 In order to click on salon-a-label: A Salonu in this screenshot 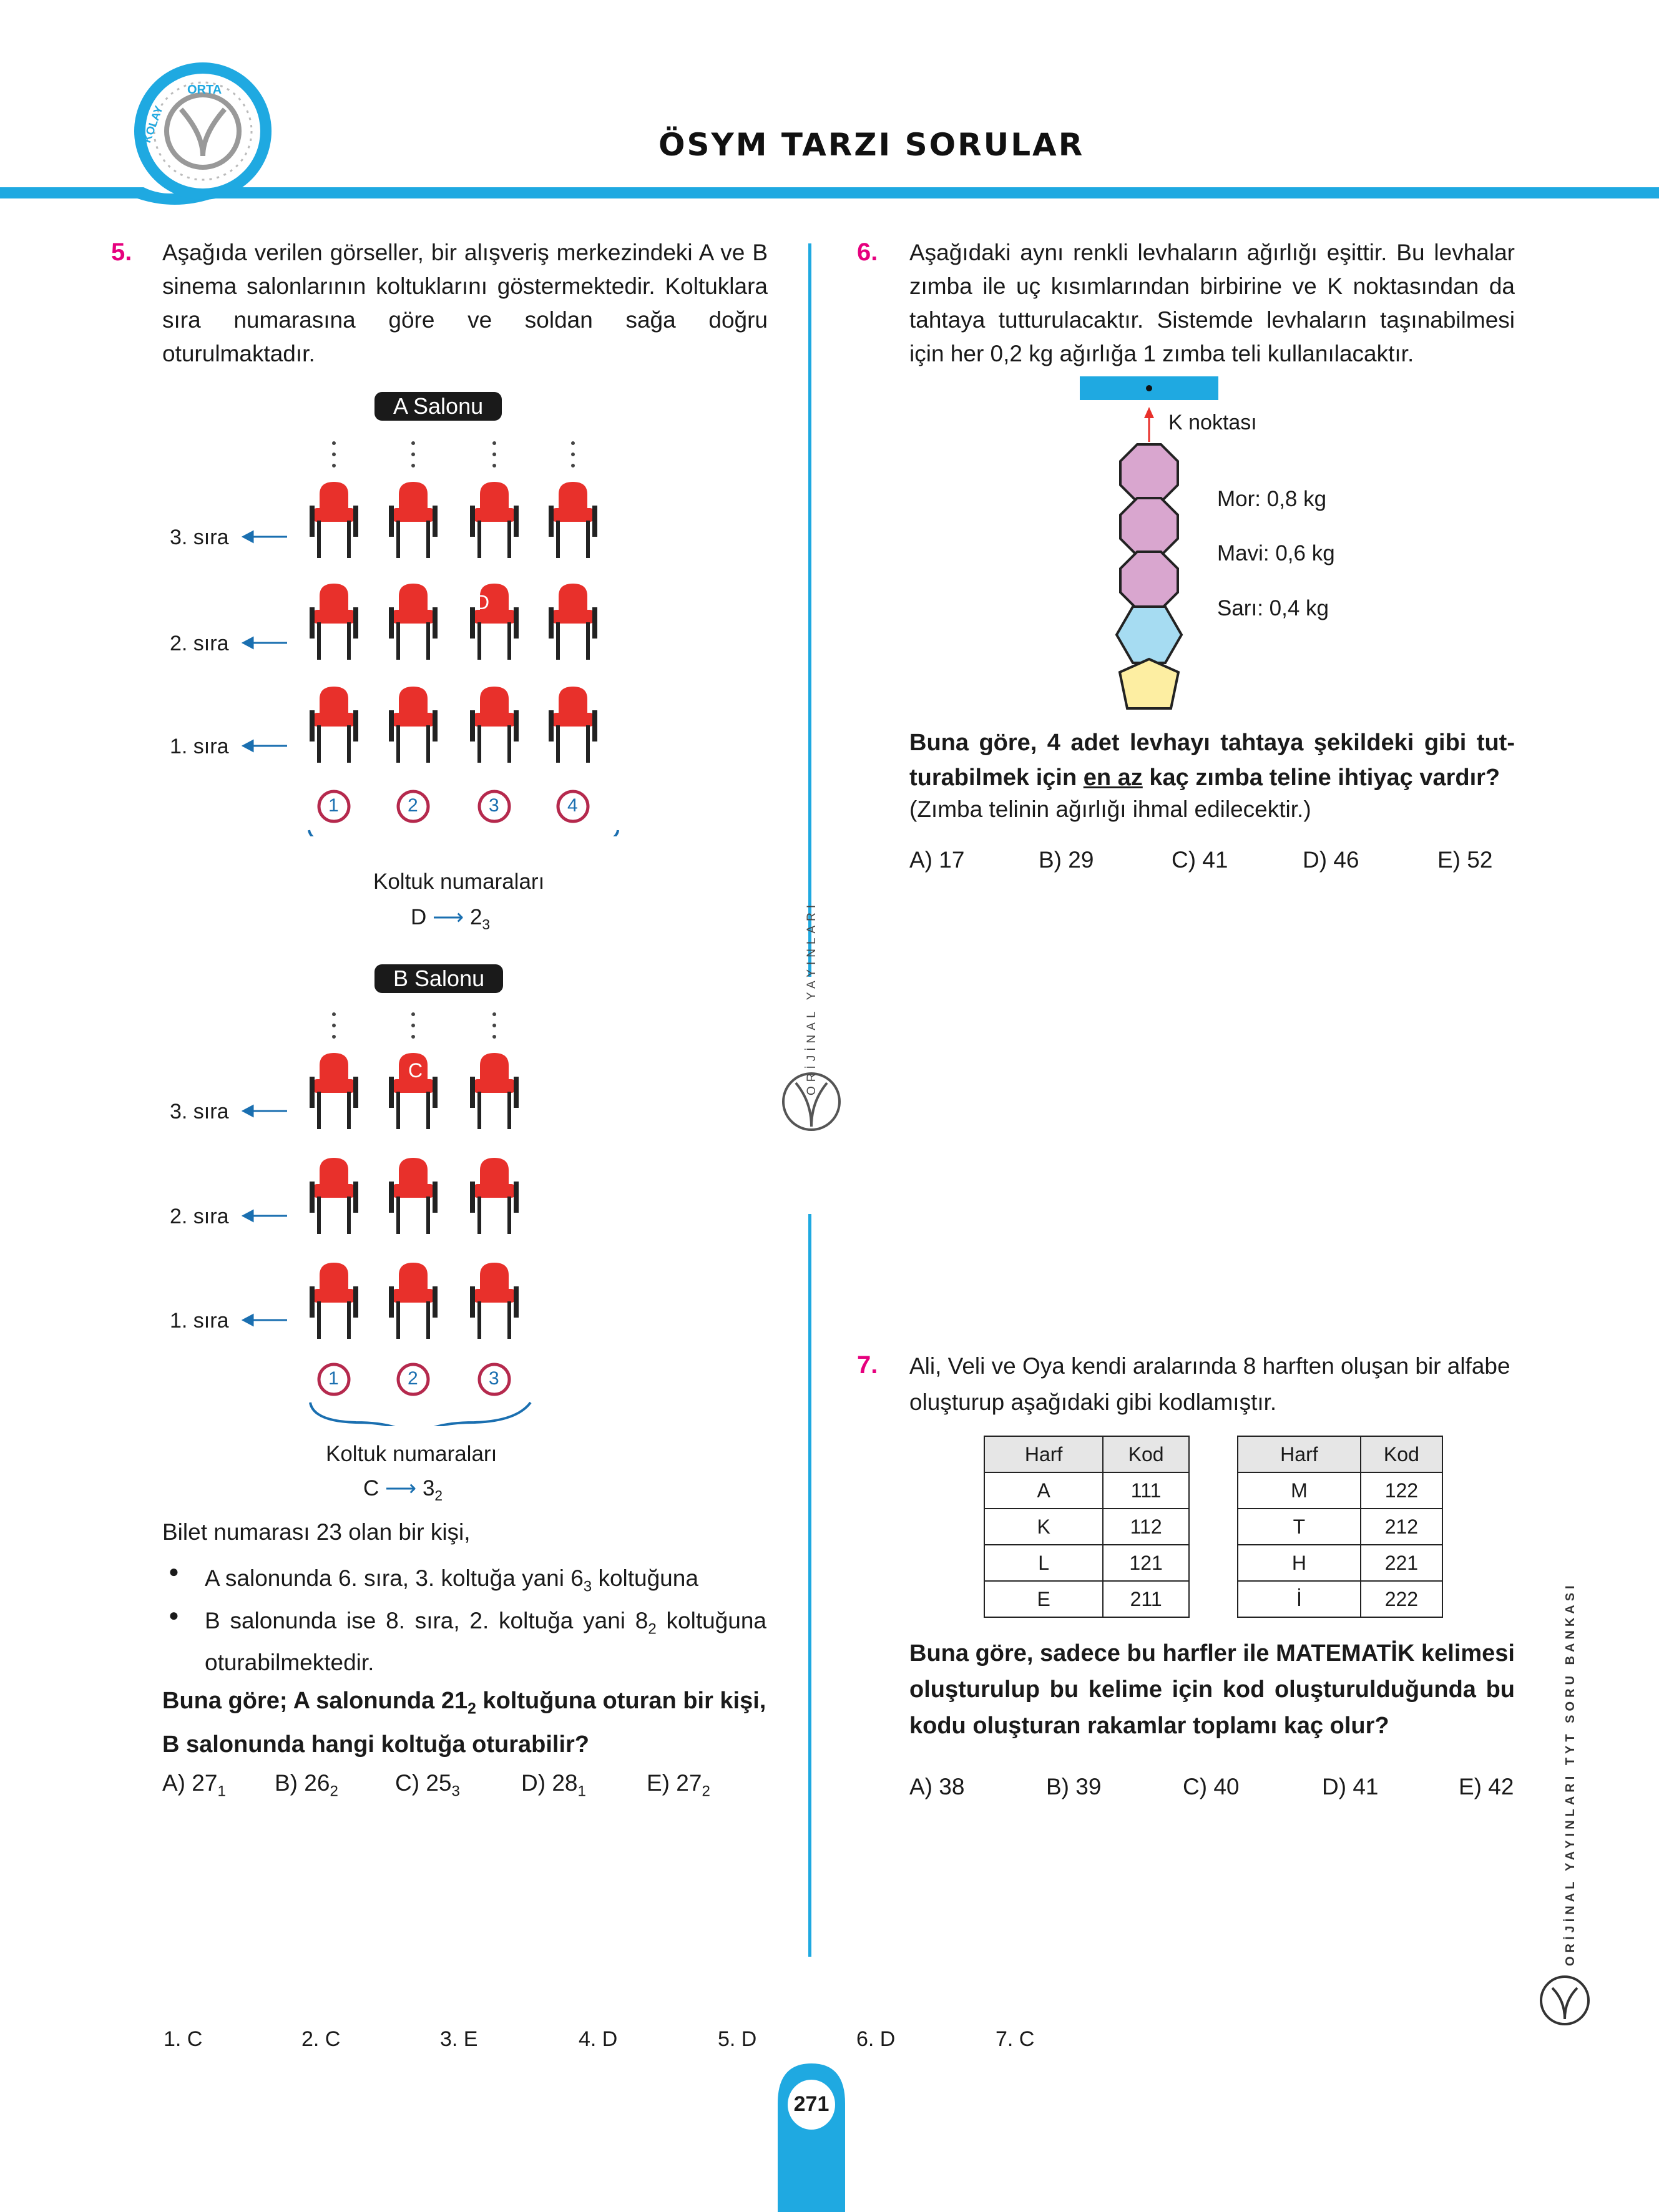, I will do `click(438, 407)`.